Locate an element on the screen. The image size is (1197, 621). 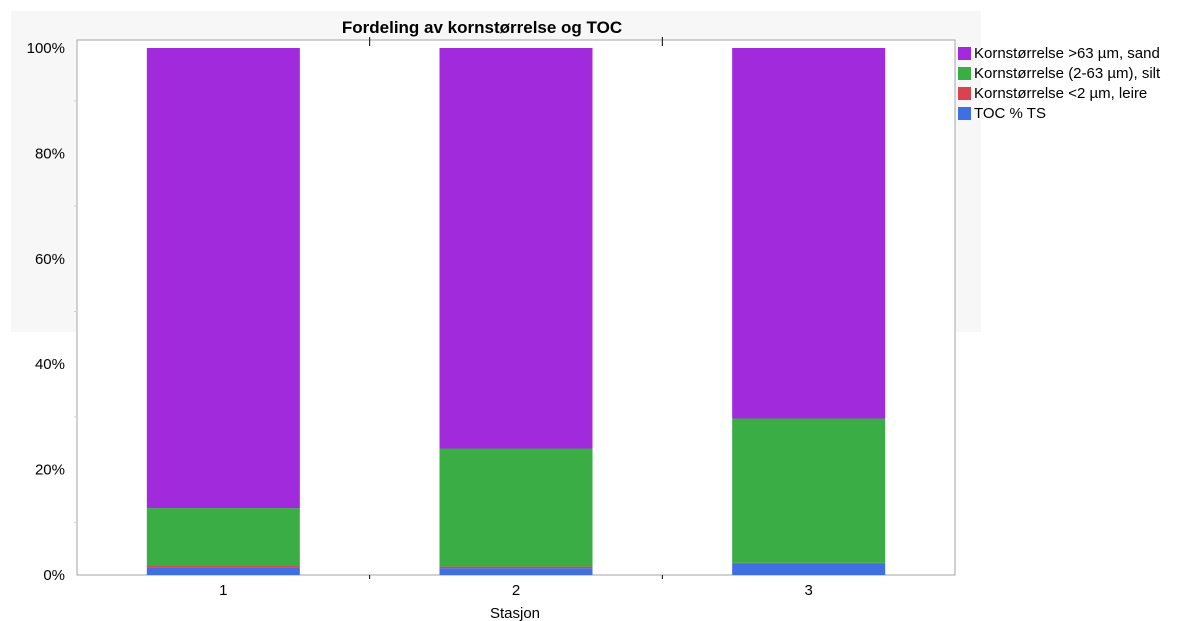
y-tick-label: 0% is located at coordinates (54, 575).